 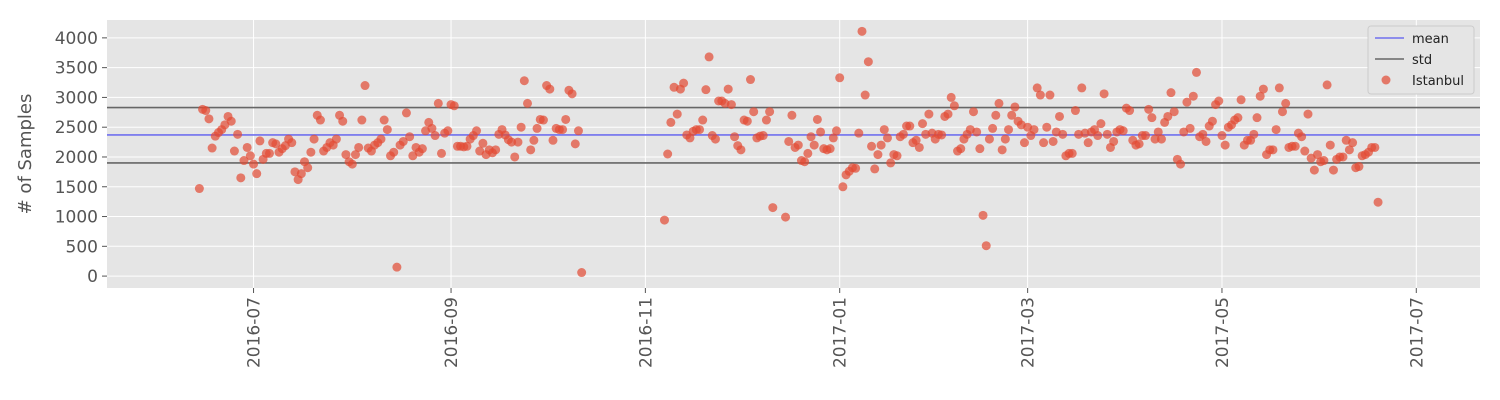 I want to click on y-tick-label: 2000, so click(x=76, y=158).